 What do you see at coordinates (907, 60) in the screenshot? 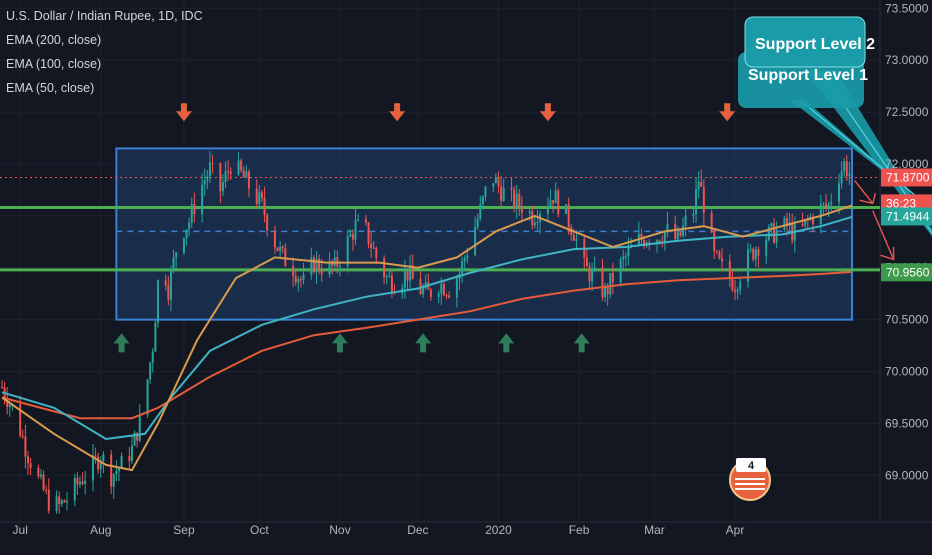
I see `y-tick-label: 73.0000` at bounding box center [907, 60].